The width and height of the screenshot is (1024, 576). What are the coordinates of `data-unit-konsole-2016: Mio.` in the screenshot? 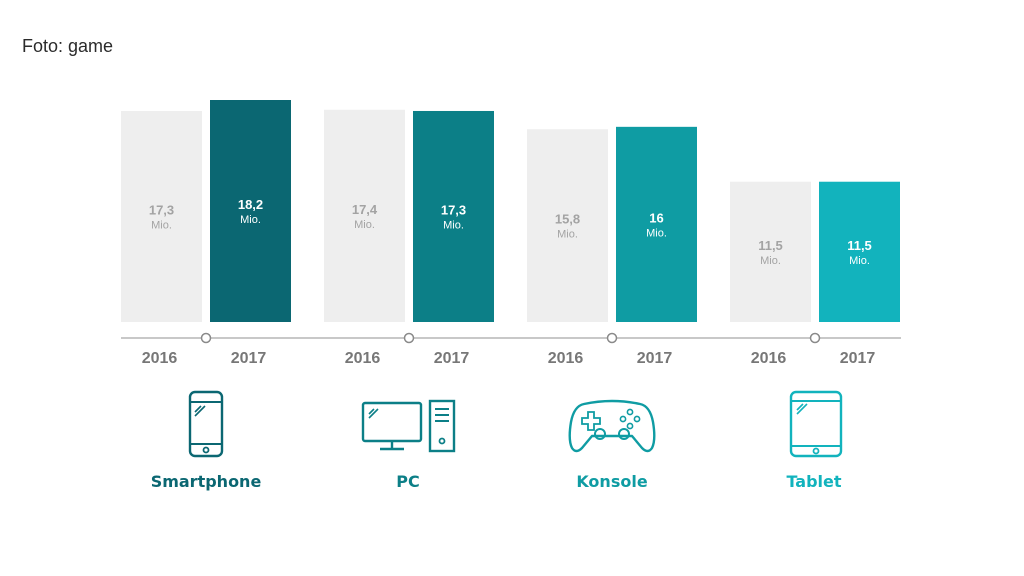 It's located at (567, 235).